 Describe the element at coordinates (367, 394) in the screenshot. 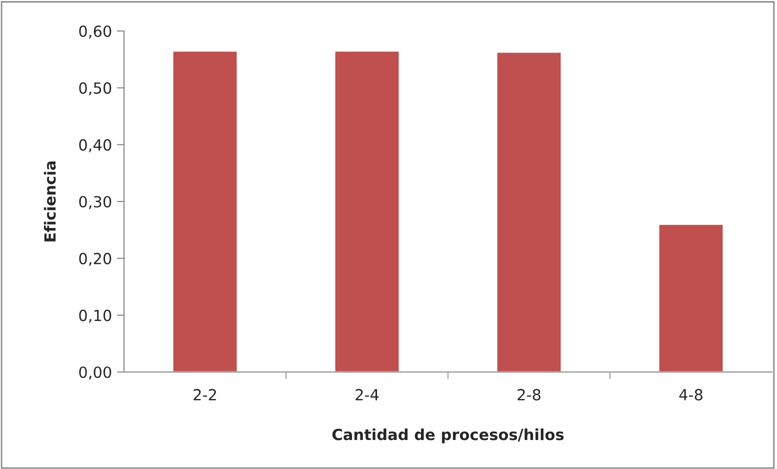

I see `x-tick-label: 2-4` at that location.